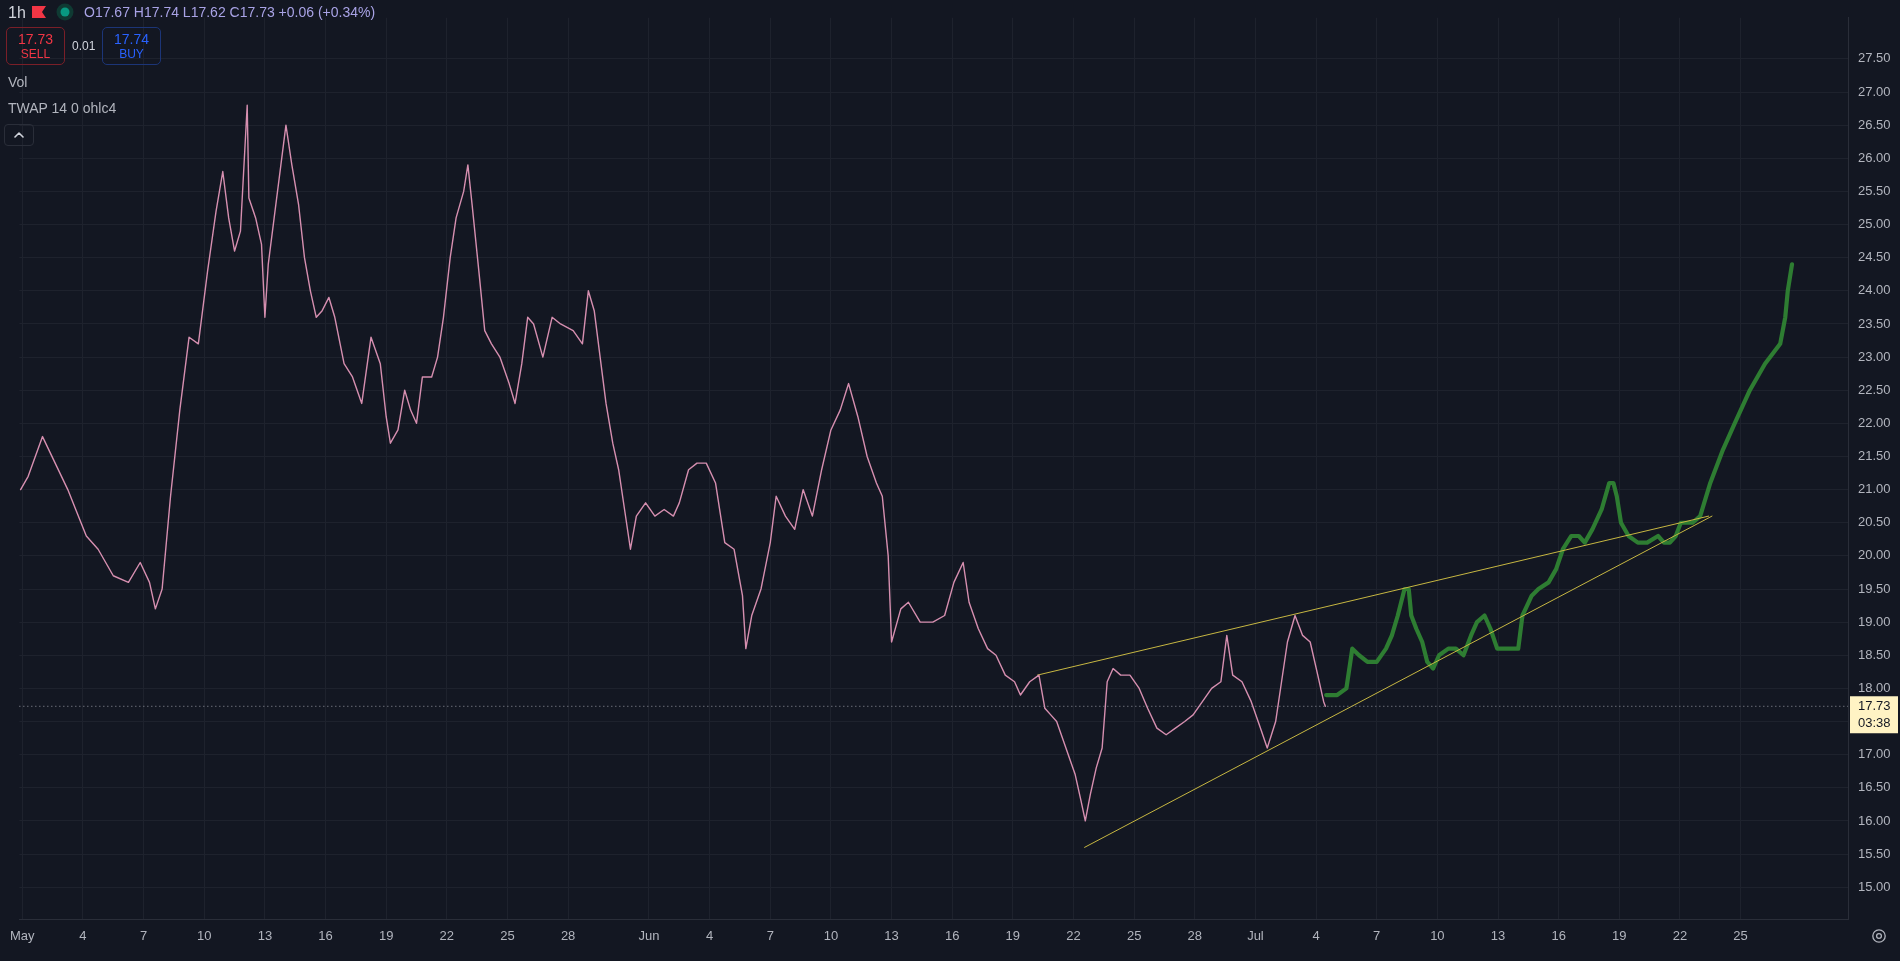  Describe the element at coordinates (1874, 356) in the screenshot. I see `y-tick-label: 23.00` at that location.